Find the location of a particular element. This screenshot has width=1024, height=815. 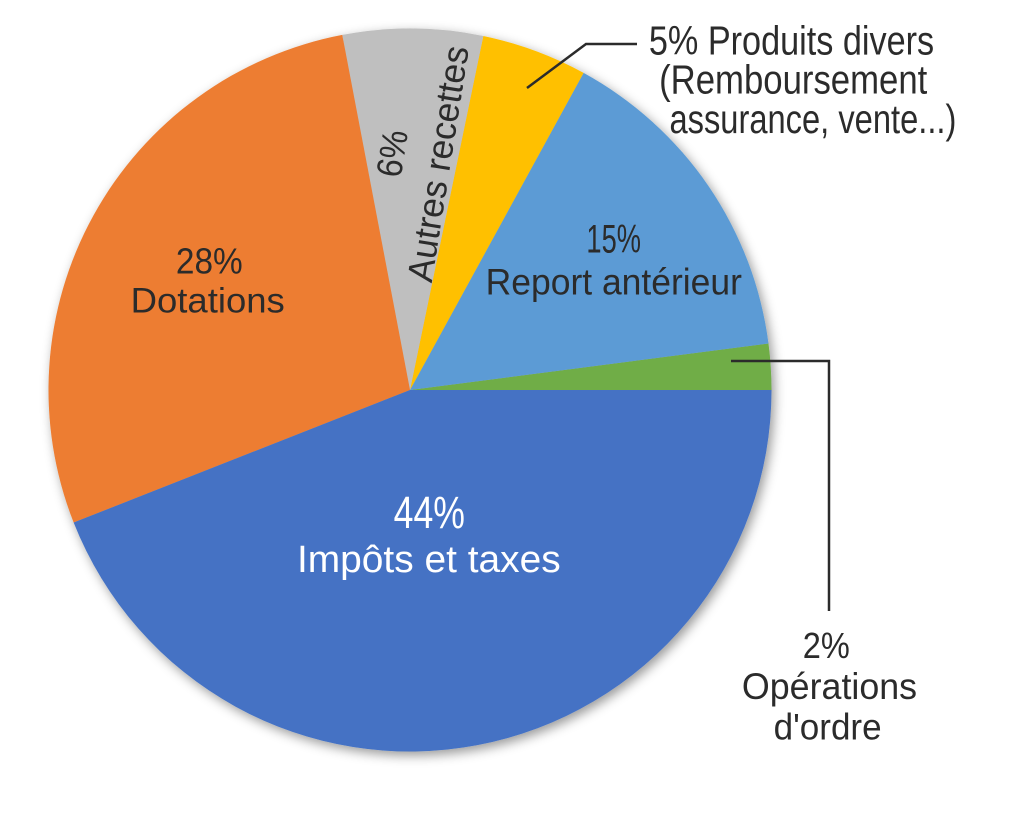

svg-text: assurance, vente...) is located at coordinates (812, 118).